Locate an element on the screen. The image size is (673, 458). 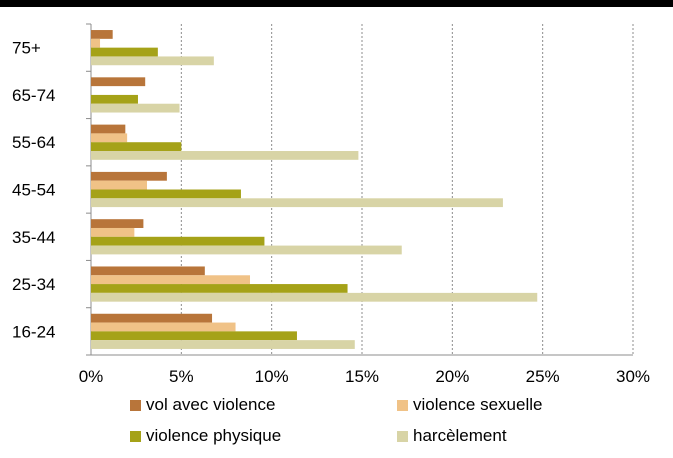
y-tick-label: 35-44 is located at coordinates (33, 237).